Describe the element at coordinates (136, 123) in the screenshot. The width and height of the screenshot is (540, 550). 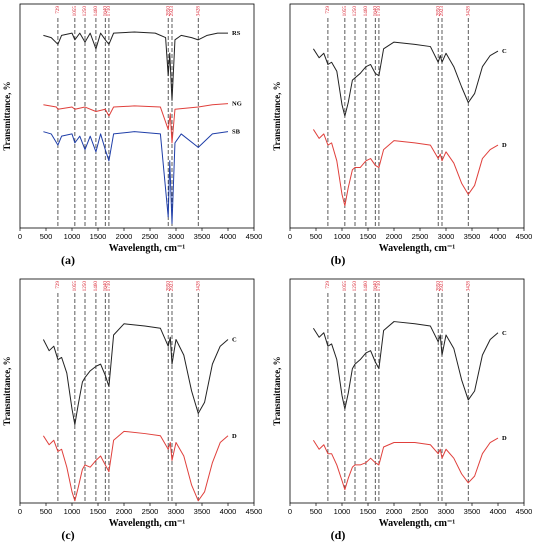
I see `series-line-ng` at that location.